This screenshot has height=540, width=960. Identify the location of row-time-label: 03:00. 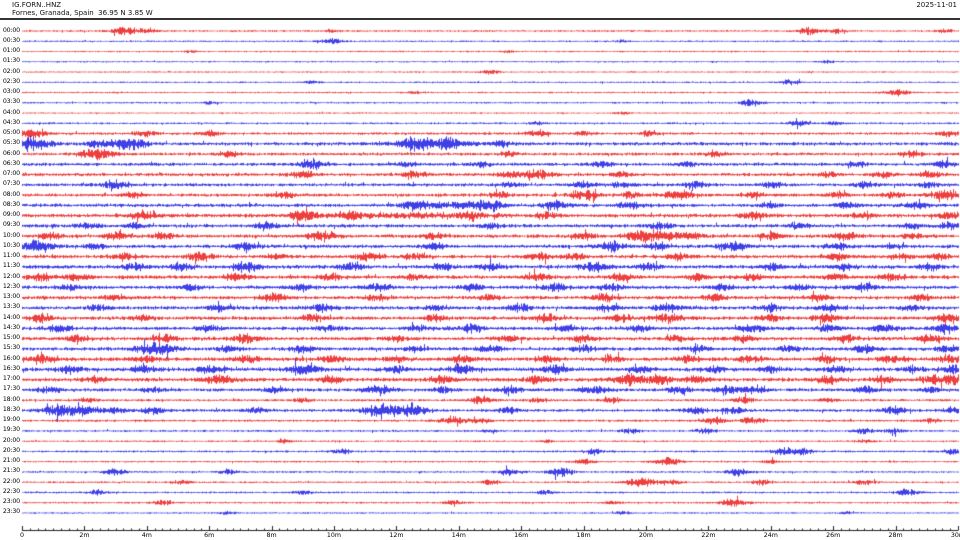
(11, 92).